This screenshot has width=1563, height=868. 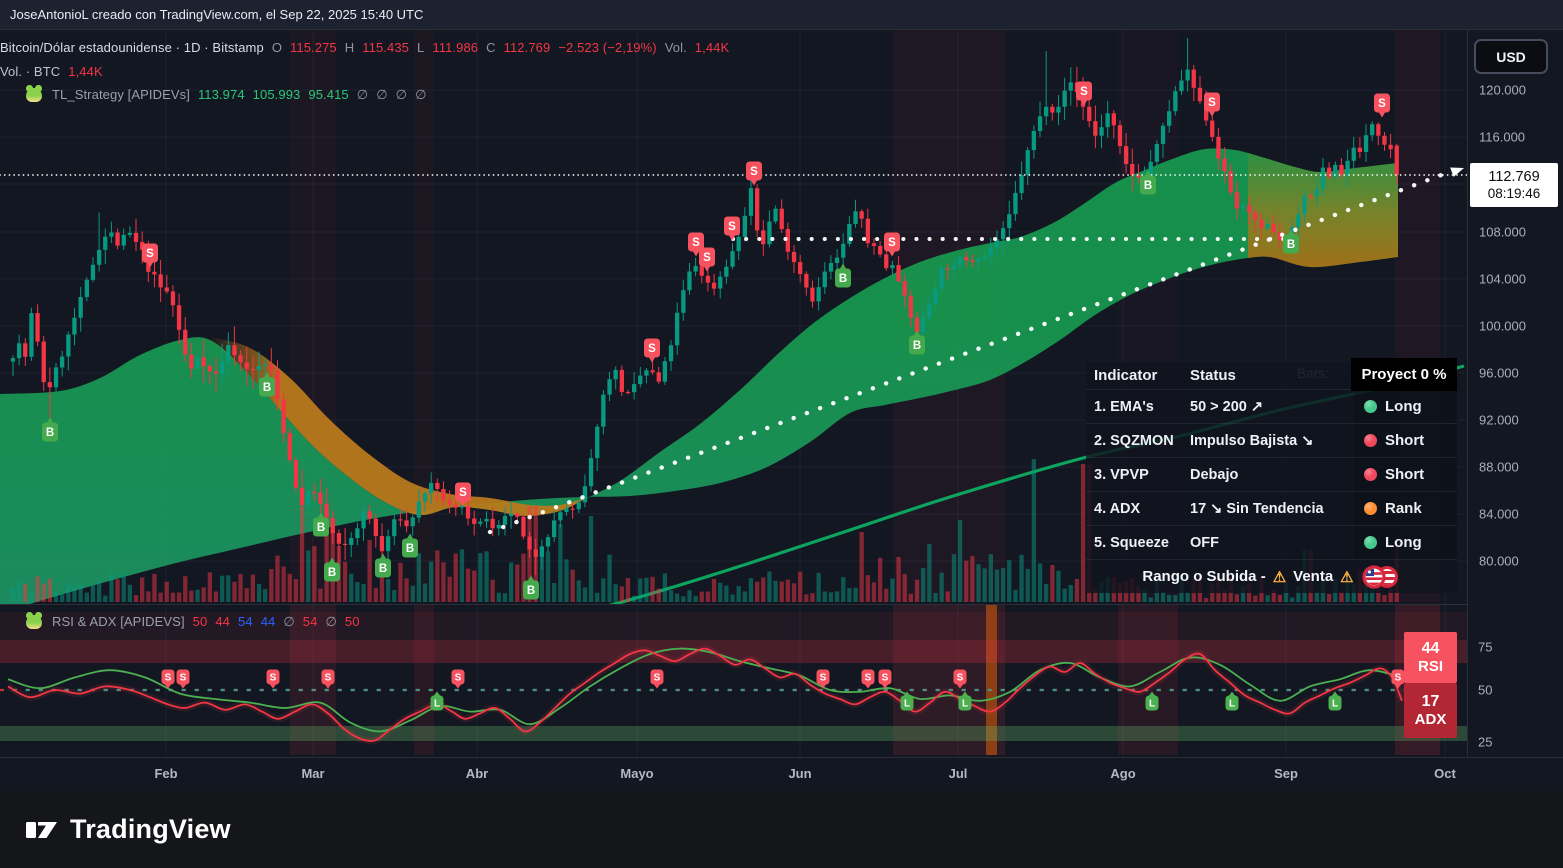 What do you see at coordinates (1485, 690) in the screenshot?
I see `rsi-tick-label: 50` at bounding box center [1485, 690].